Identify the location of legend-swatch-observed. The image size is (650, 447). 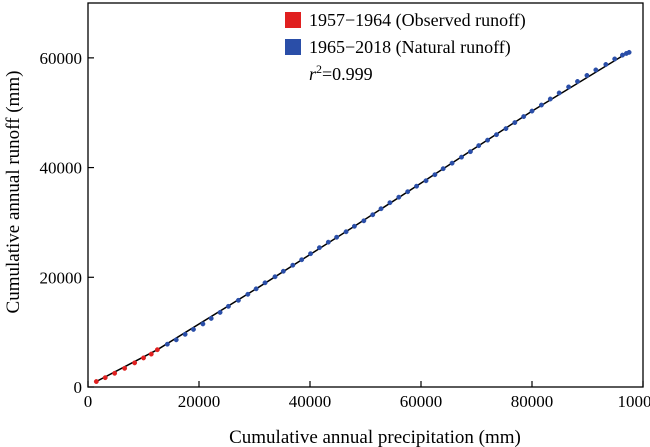
(293, 20).